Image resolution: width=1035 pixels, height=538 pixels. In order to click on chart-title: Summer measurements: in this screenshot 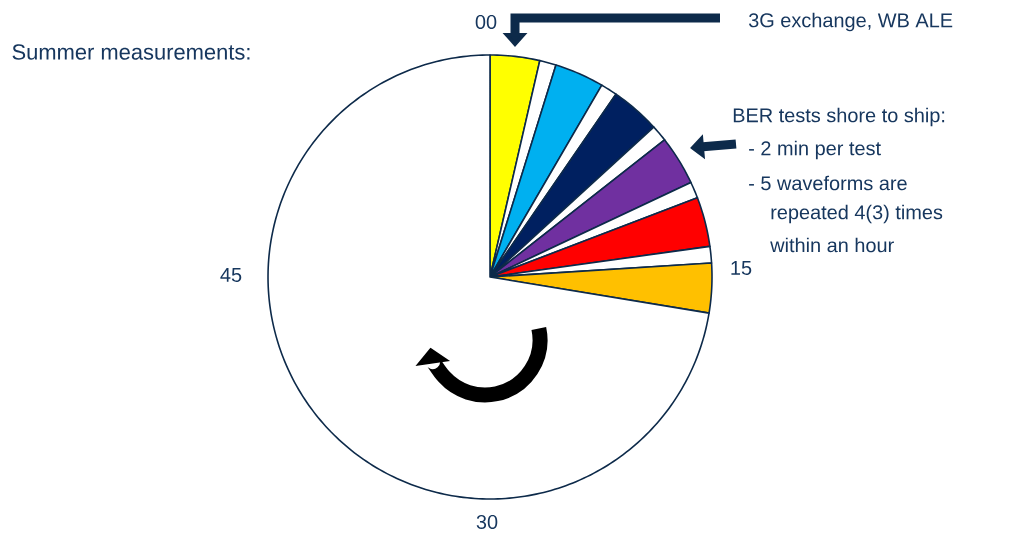, I will do `click(131, 52)`.